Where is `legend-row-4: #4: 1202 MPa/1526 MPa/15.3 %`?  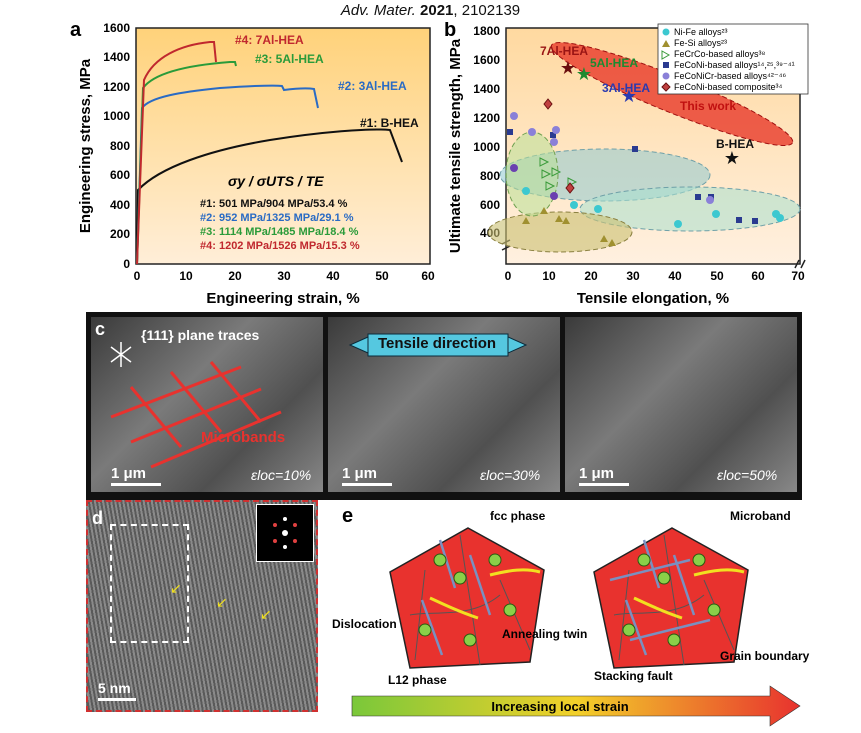
legend-row-4: #4: 1202 MPa/1526 MPa/15.3 % is located at coordinates (280, 246).